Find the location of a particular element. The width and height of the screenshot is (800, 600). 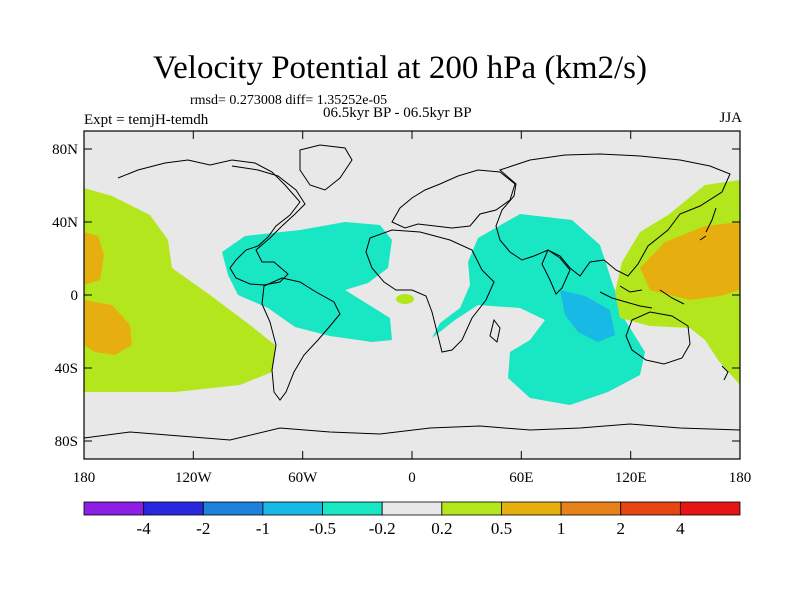

colorbar-label: 0.5 is located at coordinates (501, 528).